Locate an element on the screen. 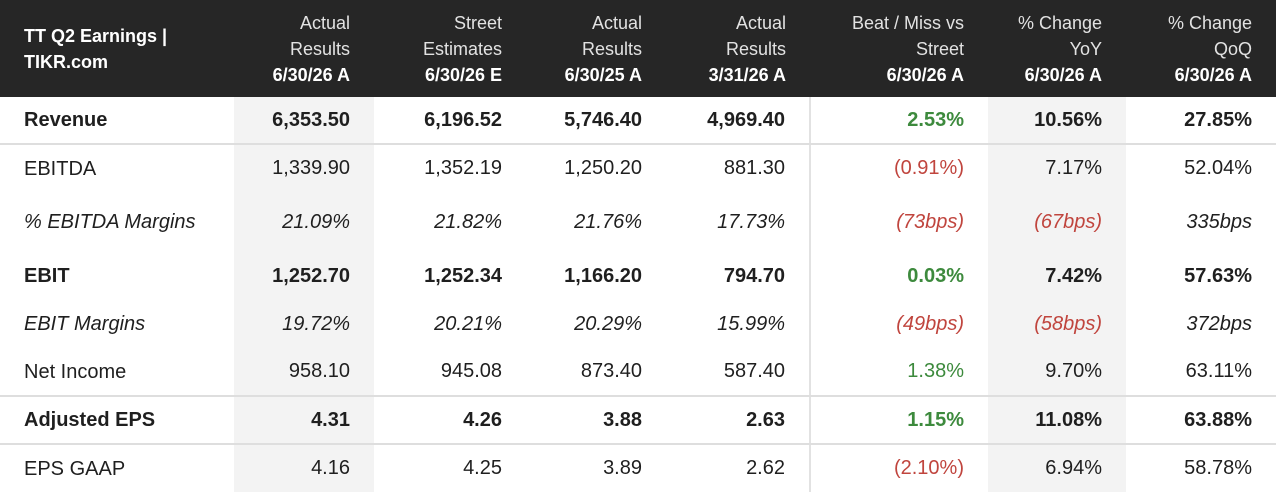 The height and width of the screenshot is (492, 1276). cell-estimate: 1,252.34 is located at coordinates (463, 275).